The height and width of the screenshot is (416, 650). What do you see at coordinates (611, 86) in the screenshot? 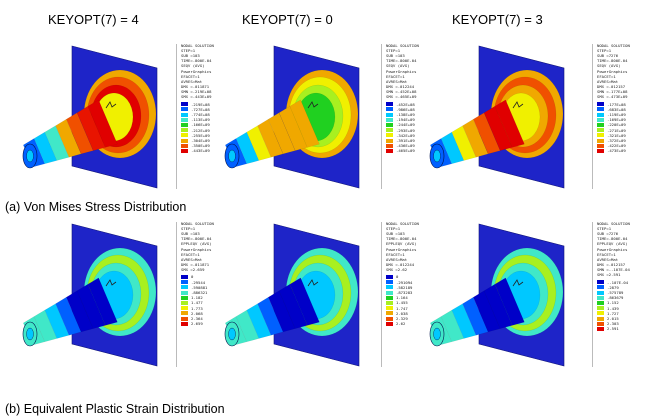
I see `legend-info-line: DMX =.012157` at bounding box center [611, 86].